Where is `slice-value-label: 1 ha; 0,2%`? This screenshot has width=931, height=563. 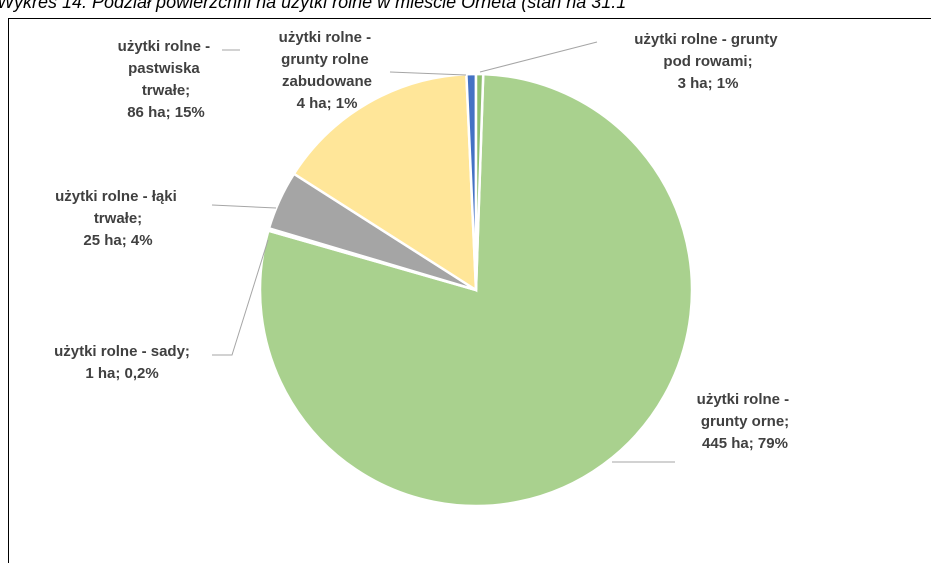 slice-value-label: 1 ha; 0,2% is located at coordinates (121, 373).